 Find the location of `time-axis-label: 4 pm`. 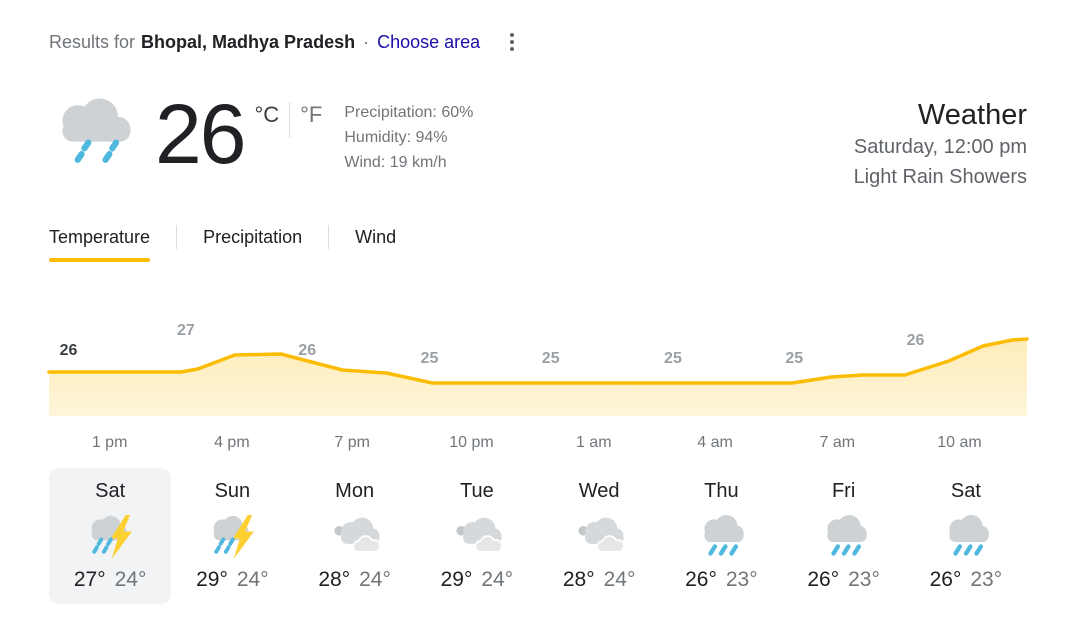

time-axis-label: 4 pm is located at coordinates (232, 442).